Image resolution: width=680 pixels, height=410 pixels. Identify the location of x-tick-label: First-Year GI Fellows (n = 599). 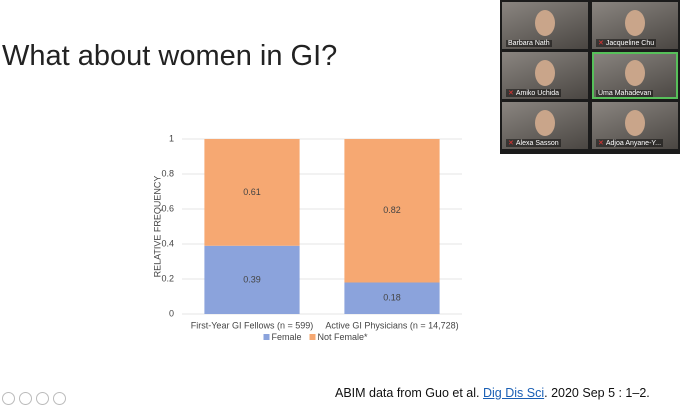
(252, 325).